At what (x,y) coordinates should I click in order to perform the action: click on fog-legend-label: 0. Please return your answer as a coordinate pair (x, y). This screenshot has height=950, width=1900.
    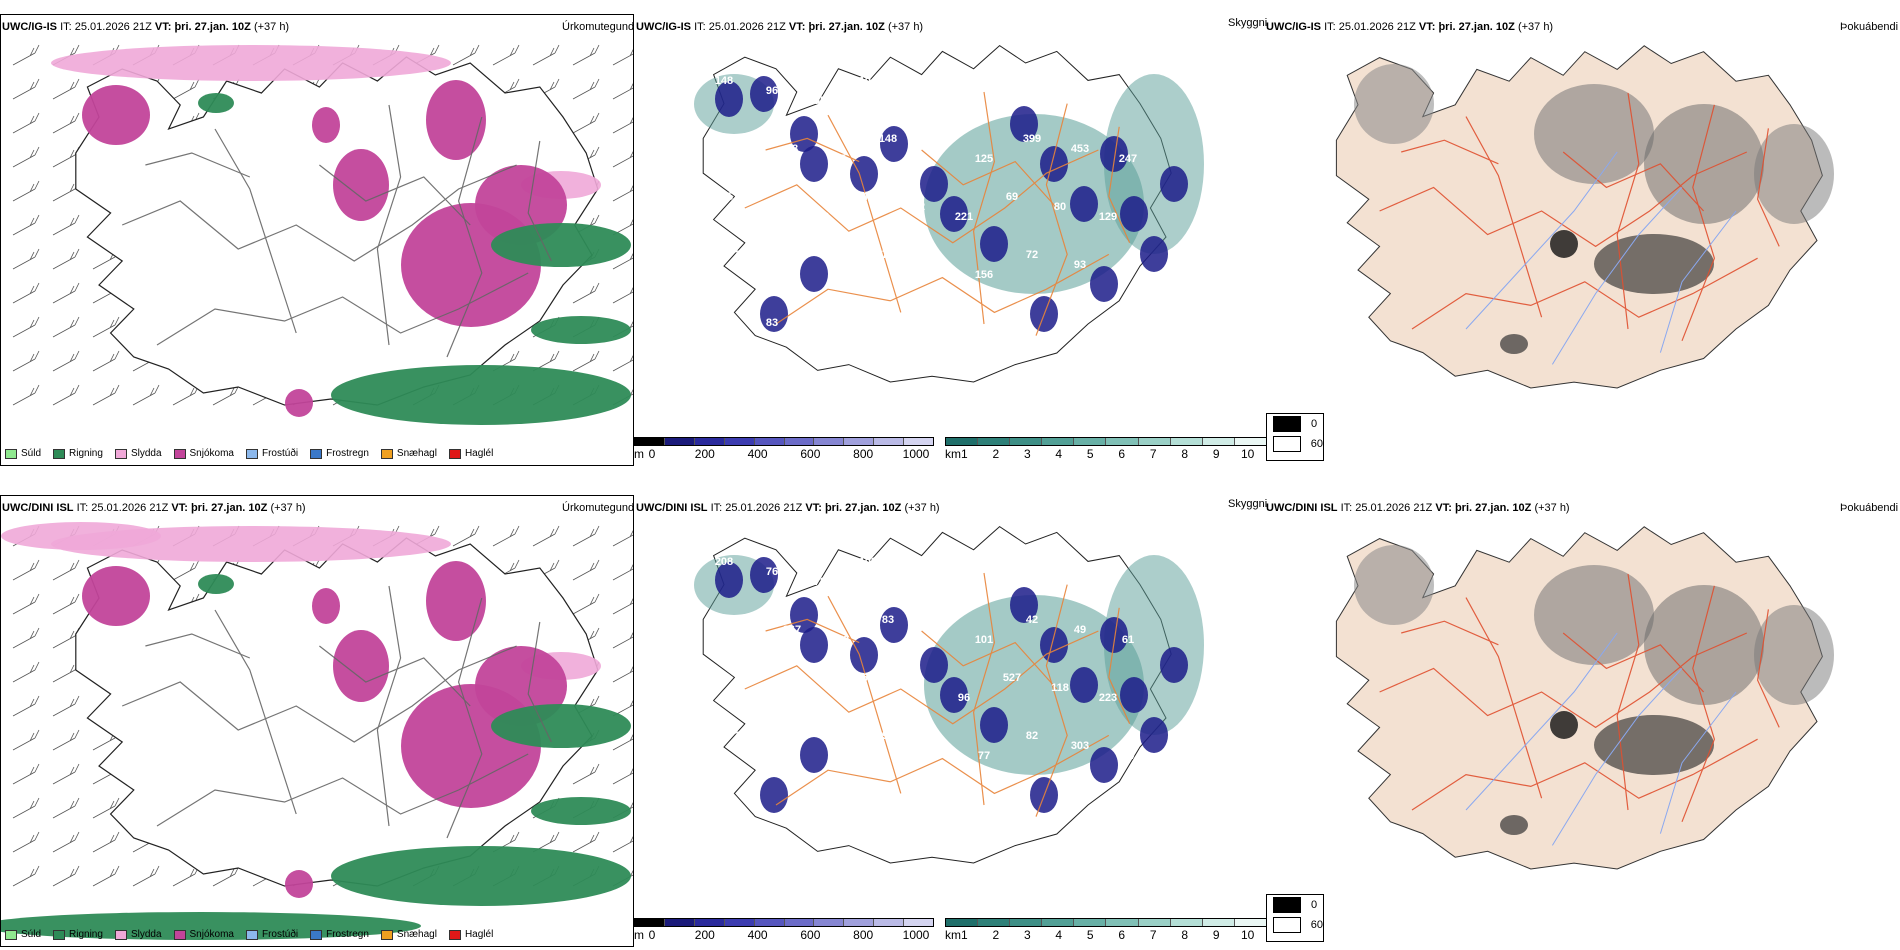
    Looking at the image, I should click on (1314, 905).